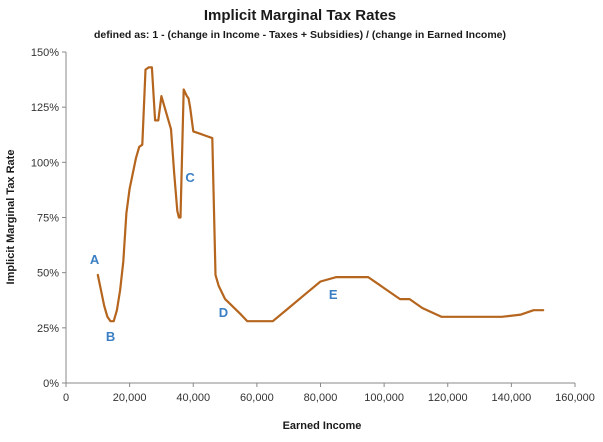  Describe the element at coordinates (384, 398) in the screenshot. I see `x-tick-label: 100,000` at that location.